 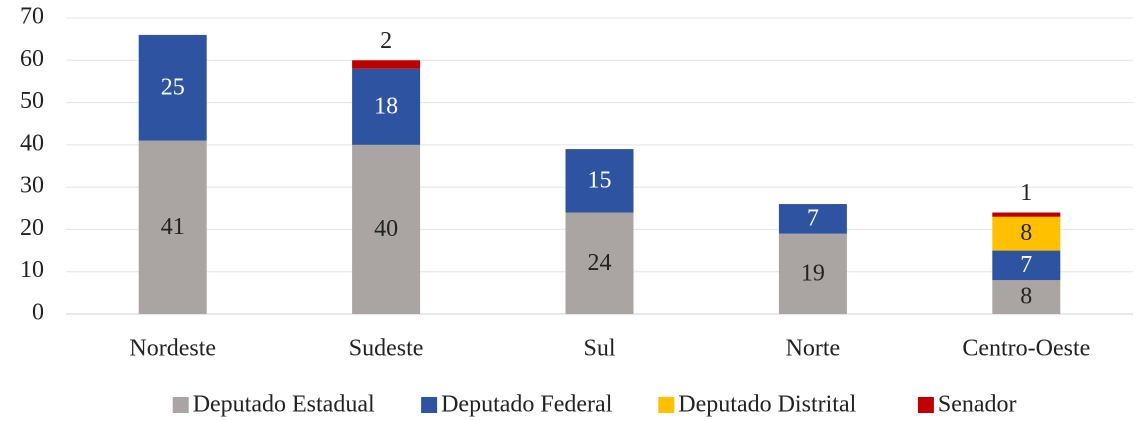 What do you see at coordinates (32, 101) in the screenshot?
I see `y-tick-label: 50` at bounding box center [32, 101].